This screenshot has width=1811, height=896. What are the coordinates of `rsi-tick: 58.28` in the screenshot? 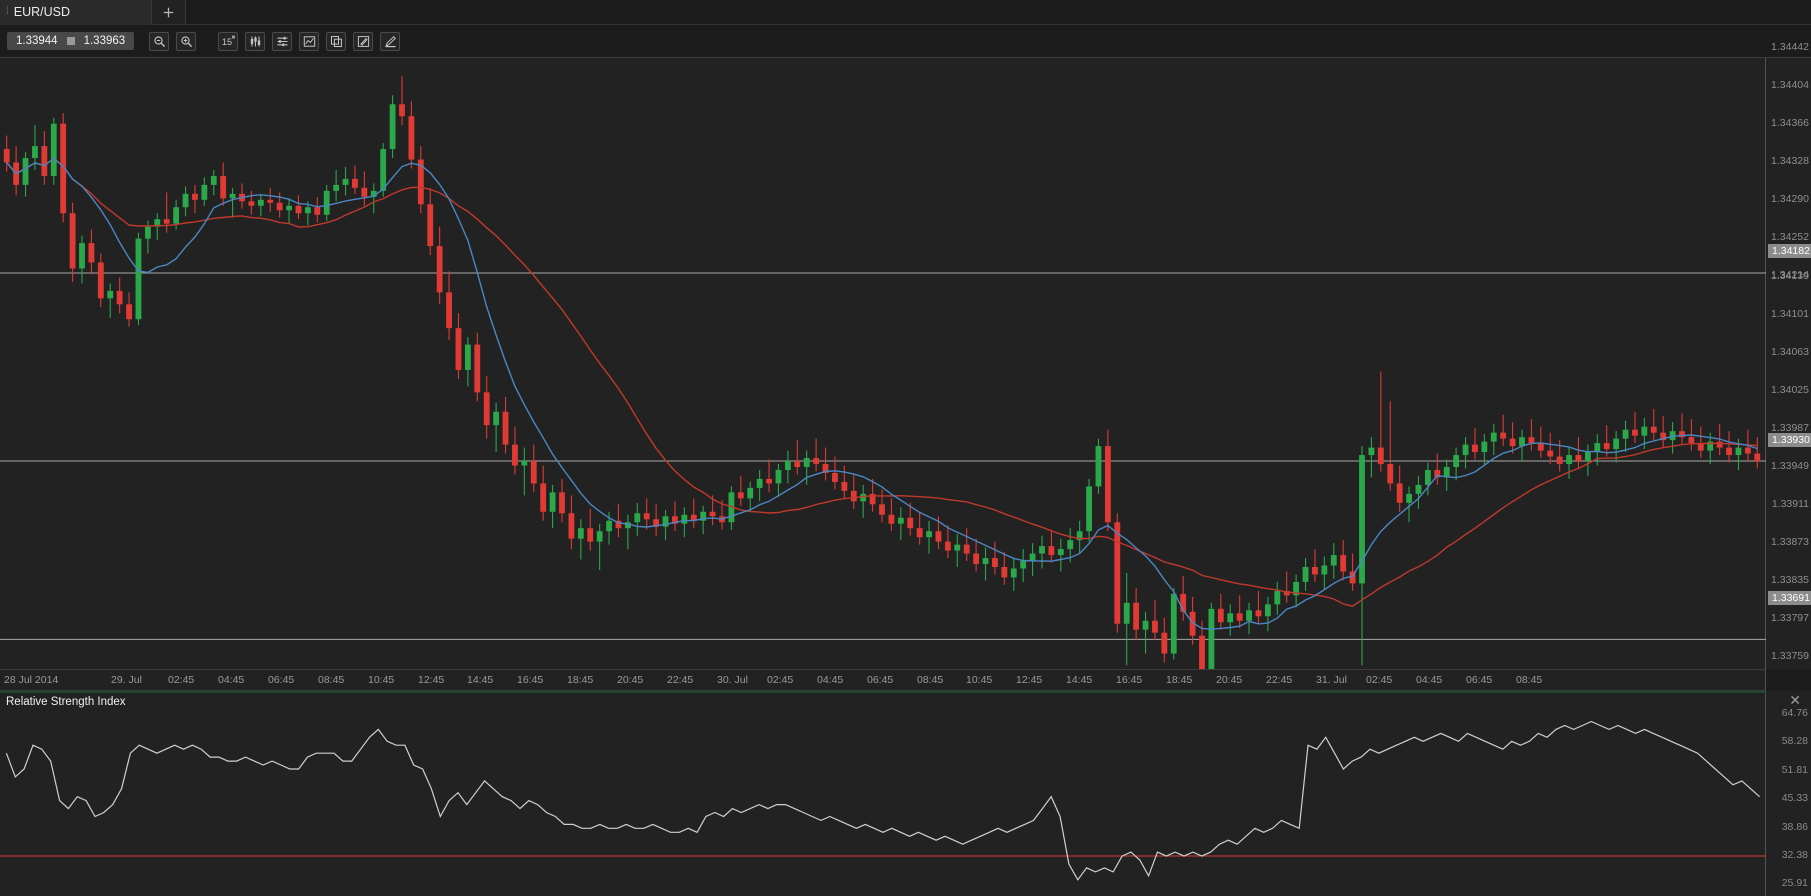 It's located at (1794, 741).